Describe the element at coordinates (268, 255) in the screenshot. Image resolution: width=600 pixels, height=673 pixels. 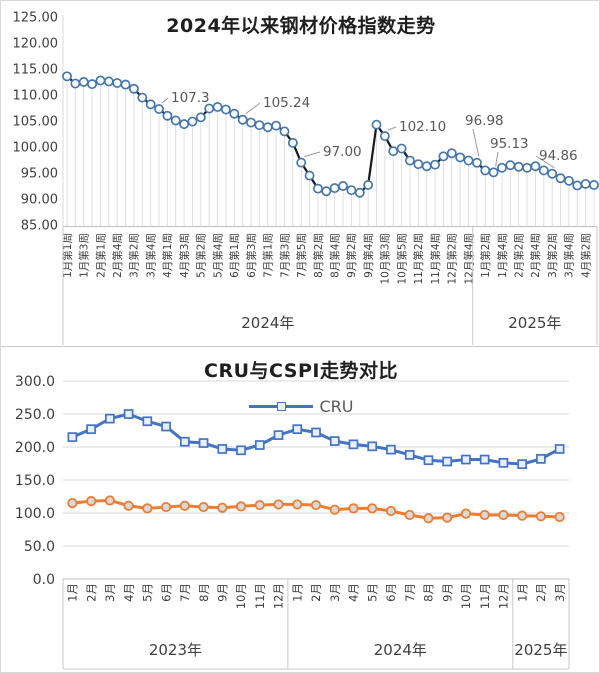
I see `svg-text: 7月第1周` at that location.